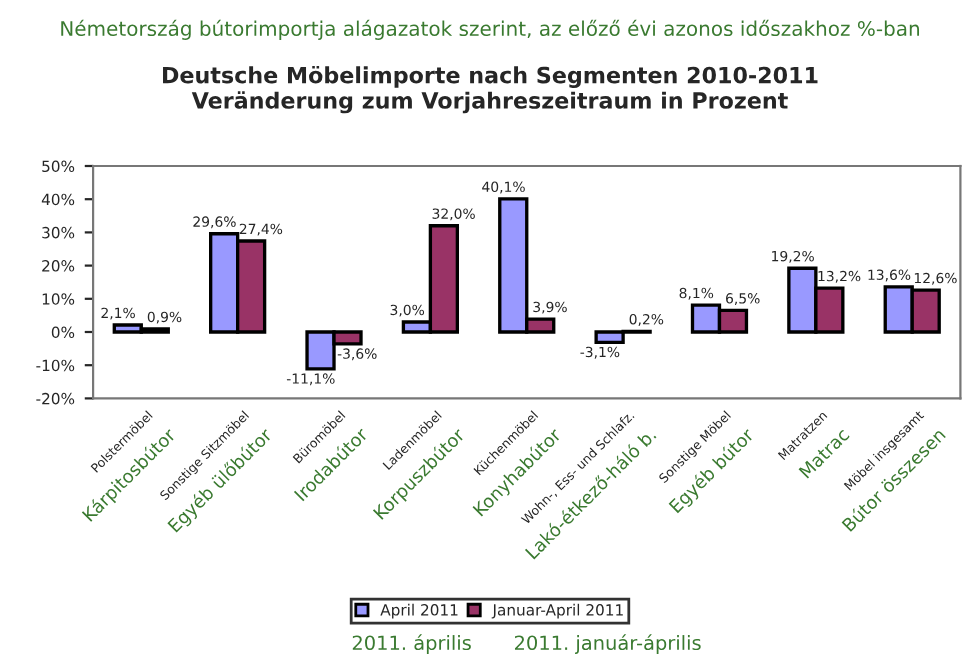  What do you see at coordinates (490, 29) in the screenshot?
I see `chart-subtitle: Németország bútorimportja alágazatok szerint, az előző évi azonos időszakhoz %-ban` at bounding box center [490, 29].